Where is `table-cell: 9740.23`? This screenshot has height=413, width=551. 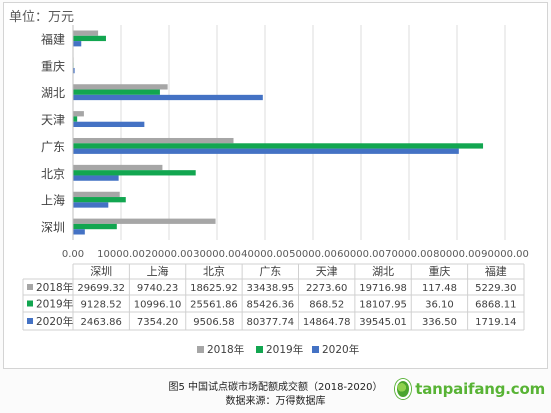 table-cell: 9740.23 is located at coordinates (157, 288).